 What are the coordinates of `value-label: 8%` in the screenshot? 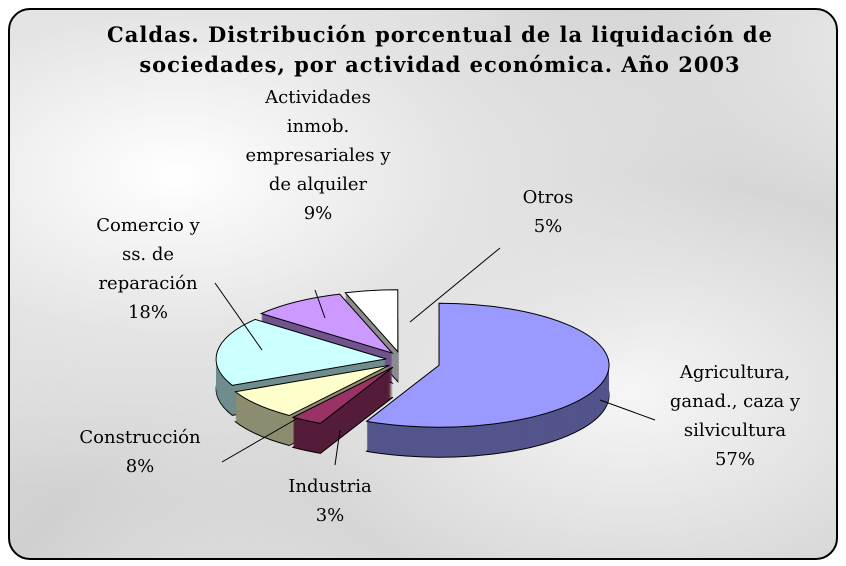 It's located at (140, 466).